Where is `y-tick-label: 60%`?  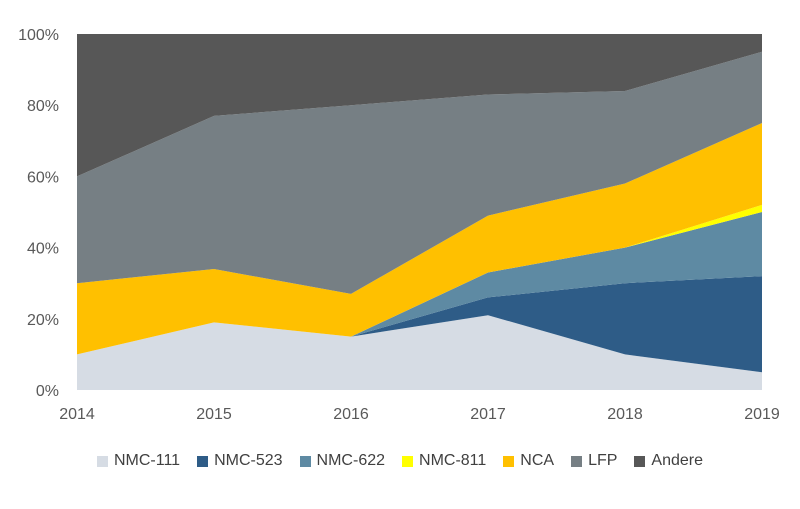
y-tick-label: 60% is located at coordinates (43, 177).